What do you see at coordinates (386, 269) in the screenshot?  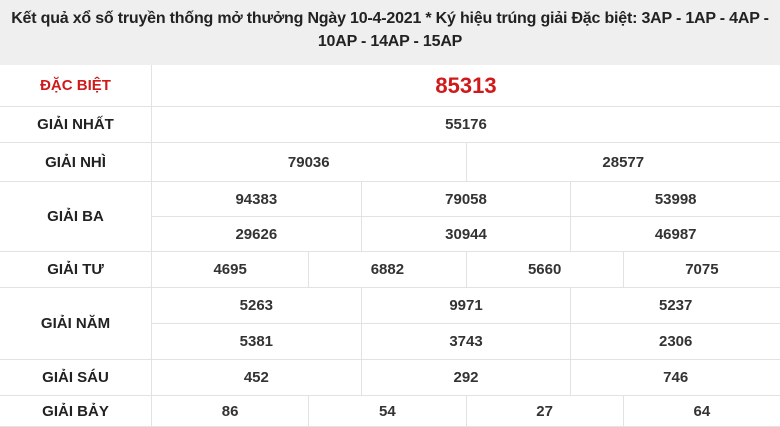 I see `prize-number: 6882` at bounding box center [386, 269].